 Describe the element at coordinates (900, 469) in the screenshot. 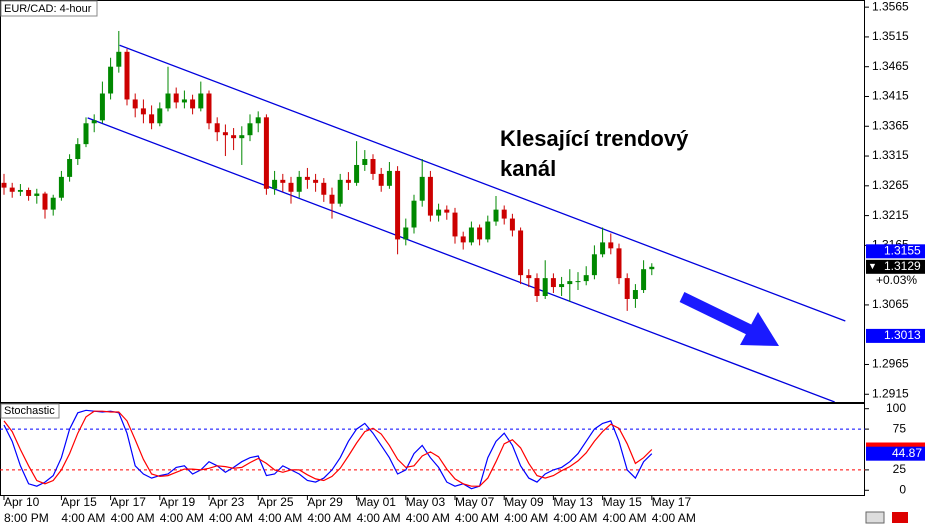

I see `y-tick-label: 25` at that location.